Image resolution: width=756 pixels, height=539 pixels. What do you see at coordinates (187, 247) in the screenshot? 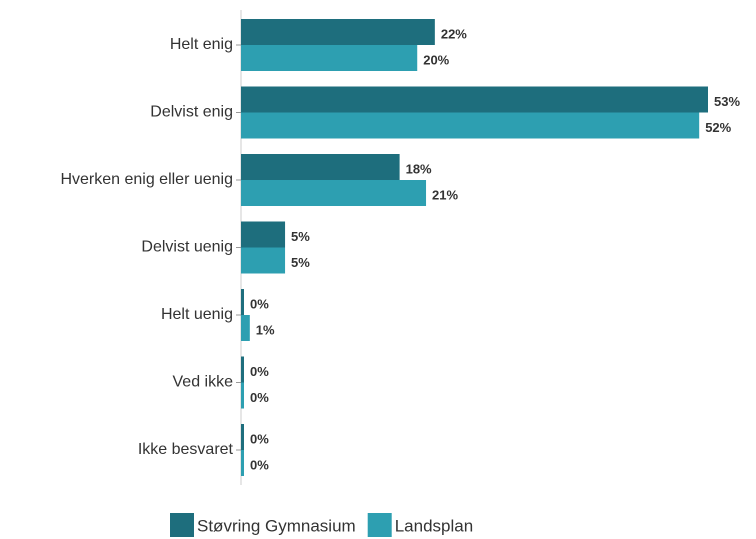
I see `category-label: Delvist uenig` at bounding box center [187, 247].